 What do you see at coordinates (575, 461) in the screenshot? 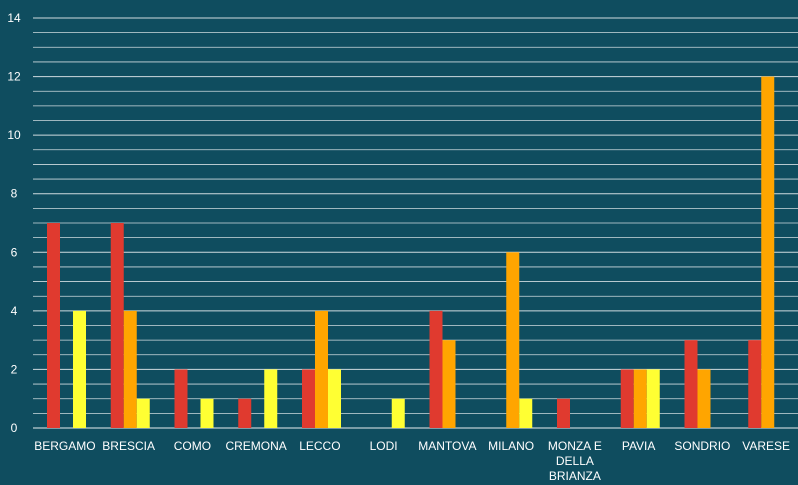
I see `x-category-label: MONZA E DELLA BRIANZA` at bounding box center [575, 461].